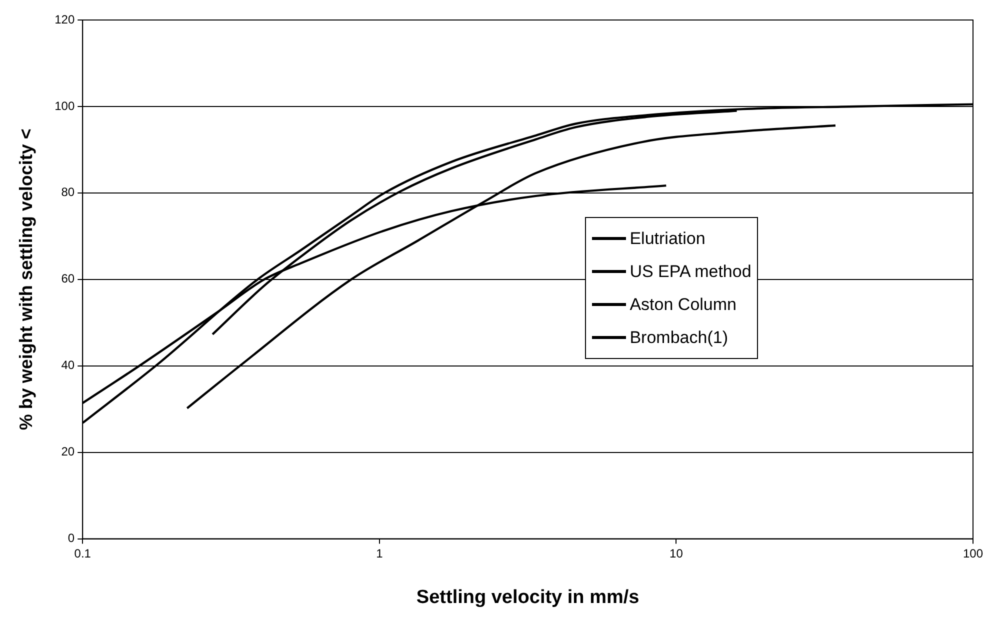 The height and width of the screenshot is (625, 995). I want to click on x-tick-label: 1, so click(380, 553).